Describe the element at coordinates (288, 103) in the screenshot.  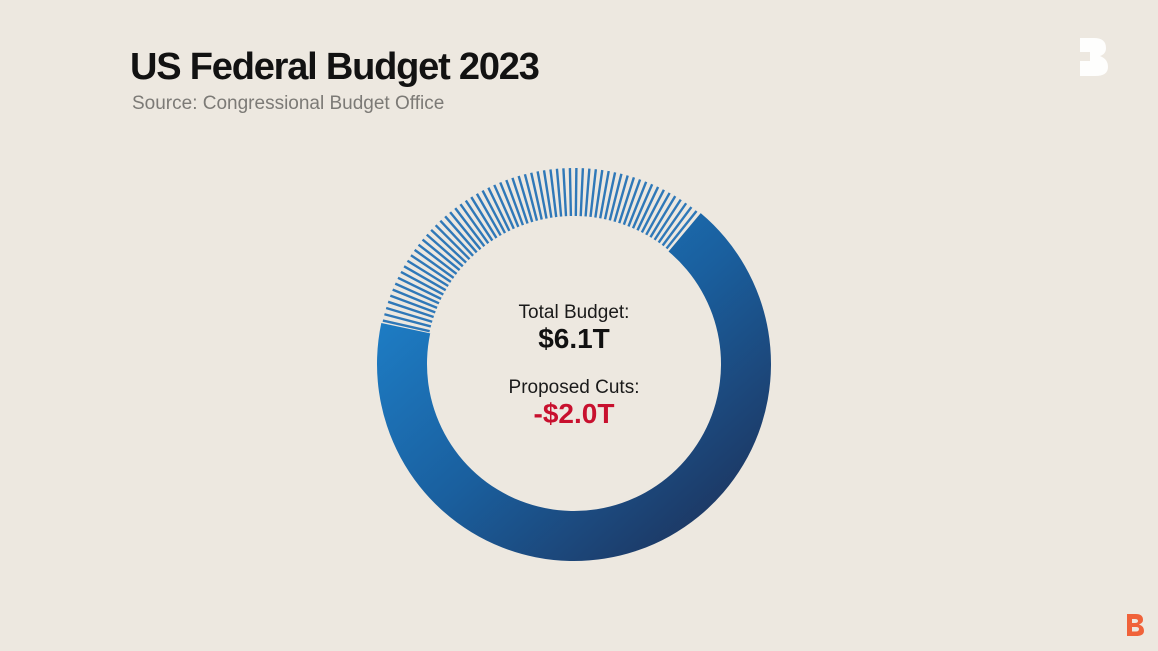
I see `chart-source: Source: Congressional Budget Office` at that location.